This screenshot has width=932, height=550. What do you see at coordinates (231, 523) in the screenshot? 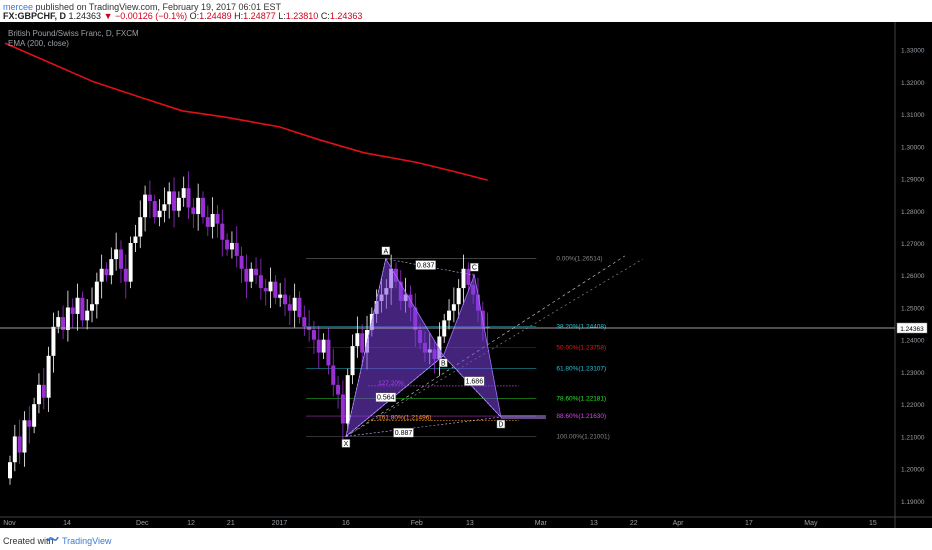
I see `x-tick-label: 21` at bounding box center [231, 523].